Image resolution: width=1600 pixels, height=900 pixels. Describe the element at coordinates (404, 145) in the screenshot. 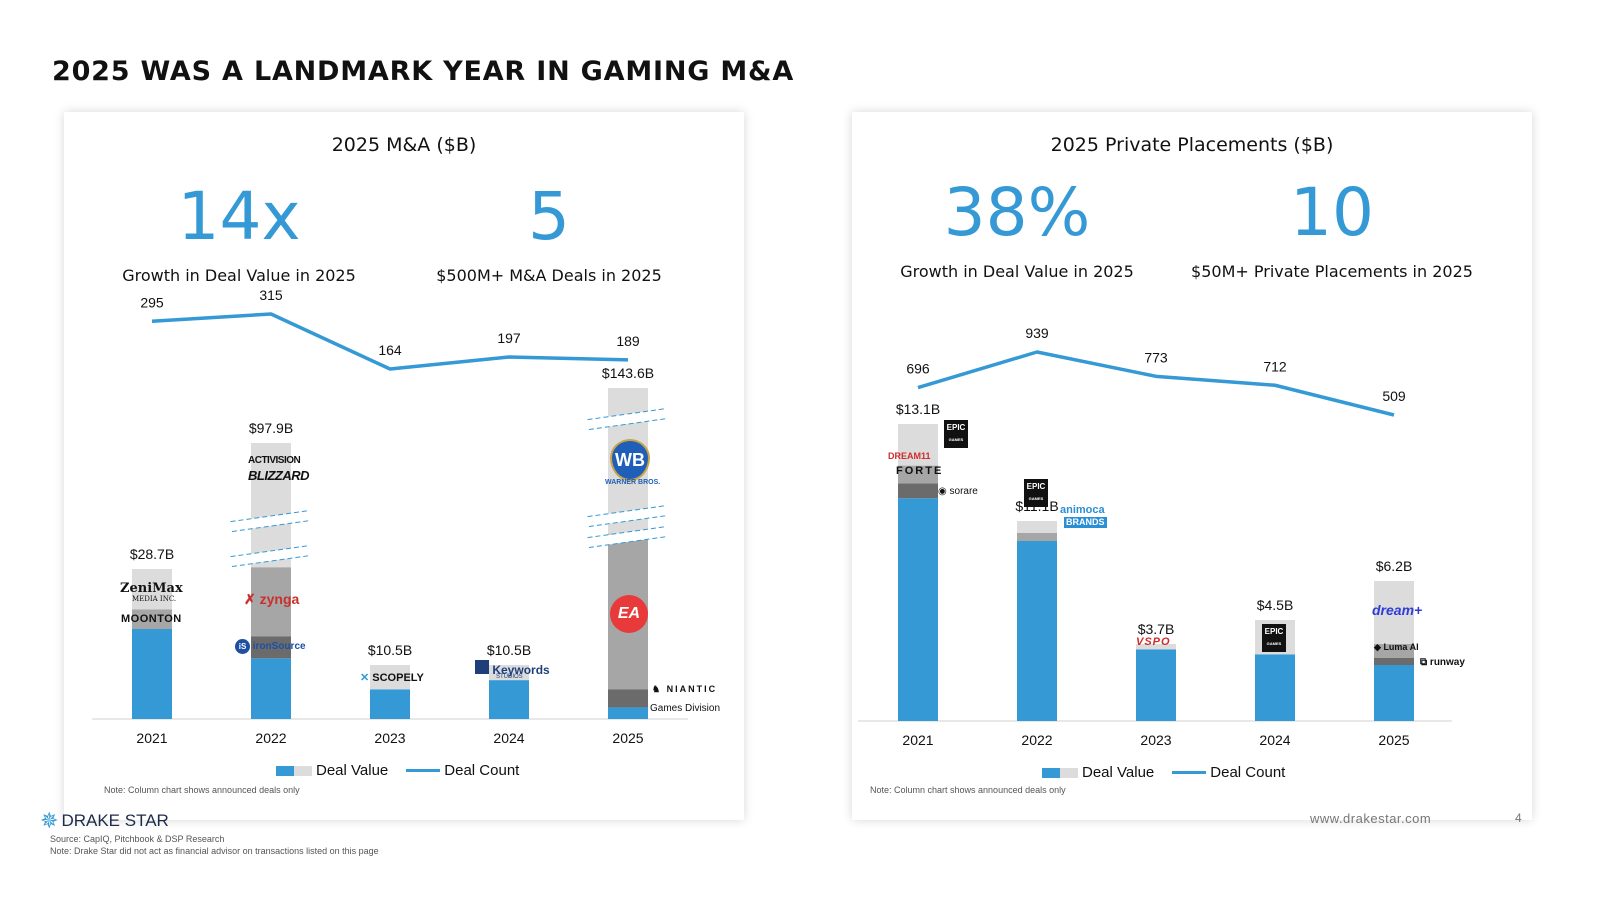

I see `ma-panel-title: 2025 M&A ($B)` at that location.